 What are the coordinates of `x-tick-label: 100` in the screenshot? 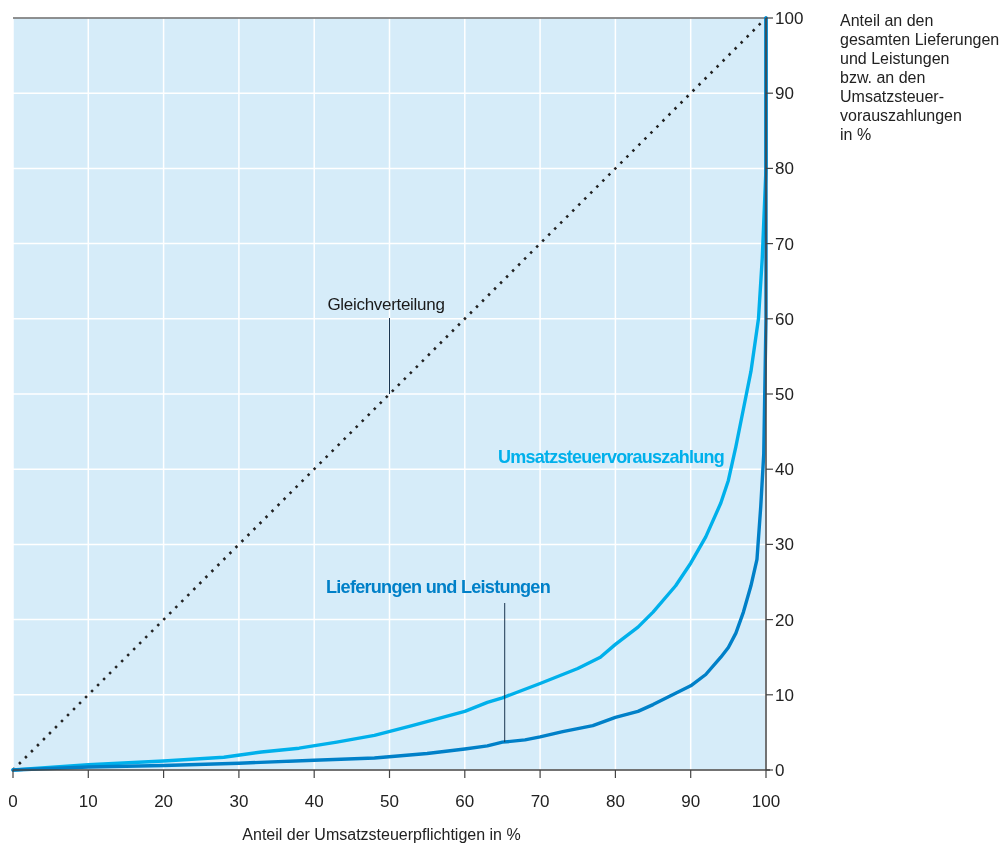 It's located at (766, 801).